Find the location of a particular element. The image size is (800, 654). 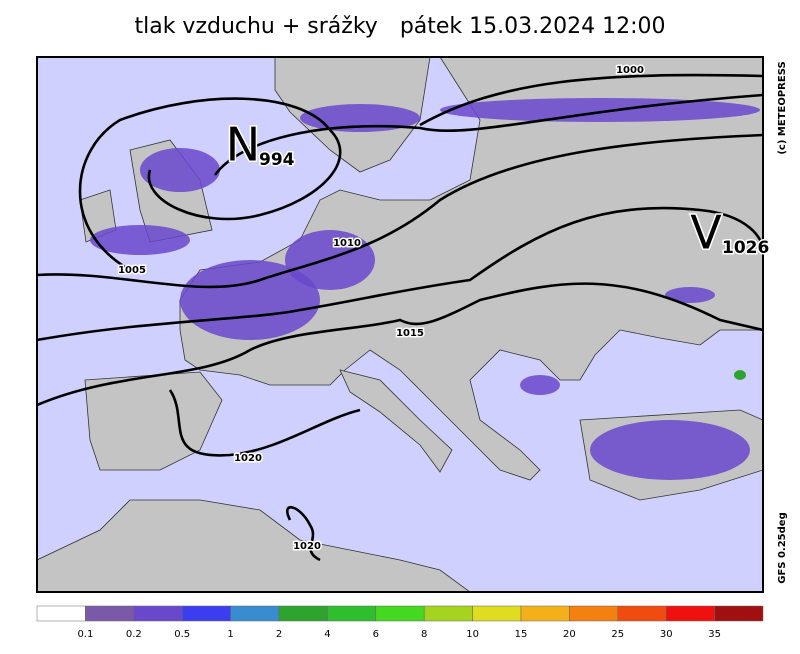

legend: 0.1 0.2 0.5 1 2 4 6 8 10 15 20 25 30 35 is located at coordinates (400, 622).